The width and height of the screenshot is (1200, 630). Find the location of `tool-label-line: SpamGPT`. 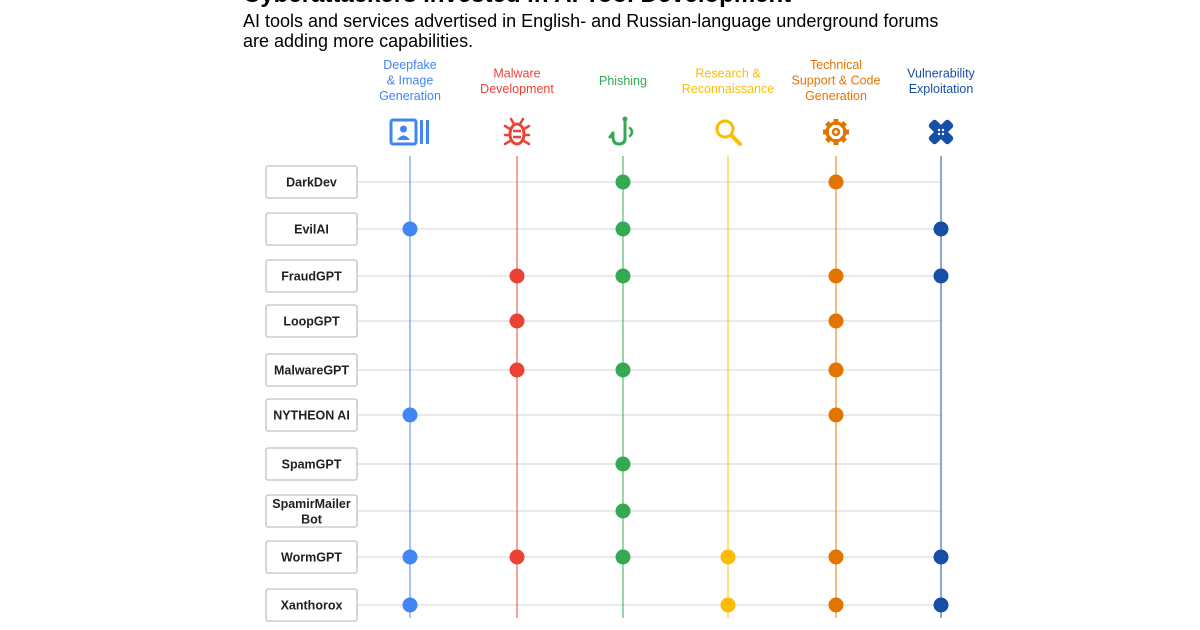

tool-label-line: SpamGPT is located at coordinates (312, 465).